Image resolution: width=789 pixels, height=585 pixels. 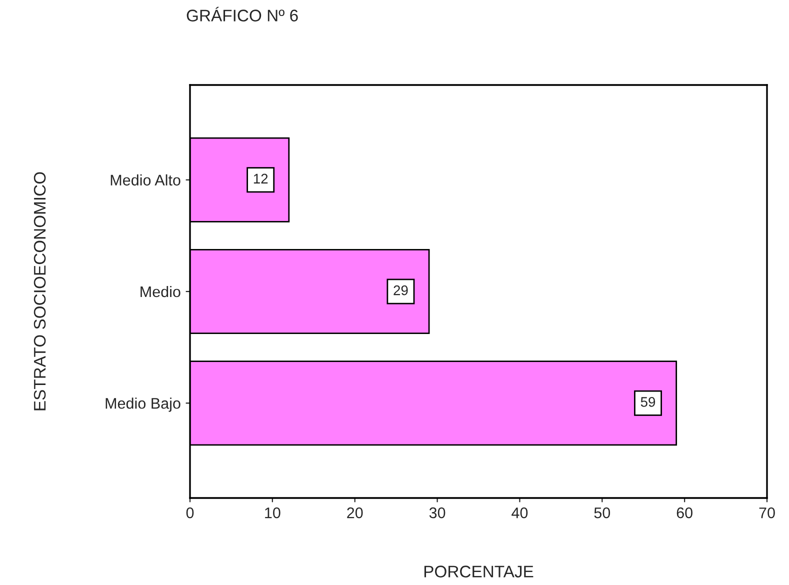 I want to click on x-axis-title: PORCENTAJE, so click(x=479, y=572).